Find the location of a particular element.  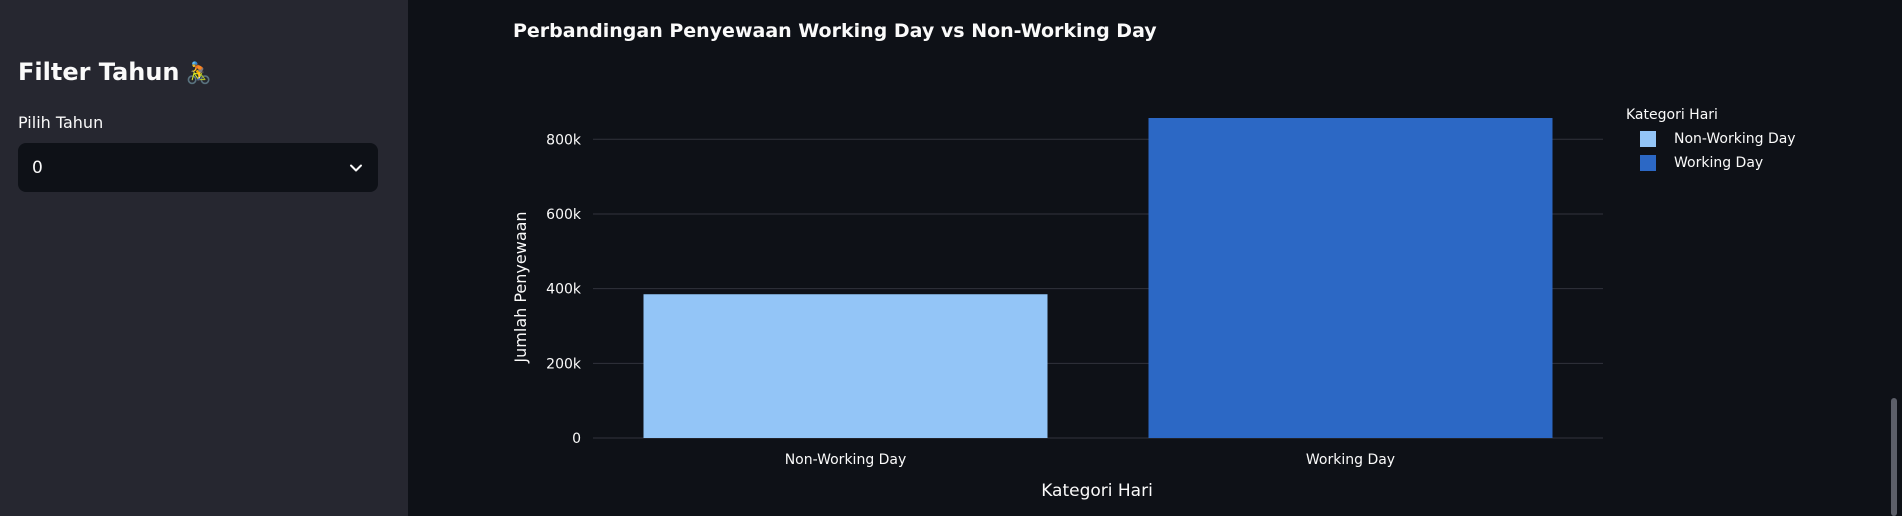

year-select: 0 is located at coordinates (198, 167).